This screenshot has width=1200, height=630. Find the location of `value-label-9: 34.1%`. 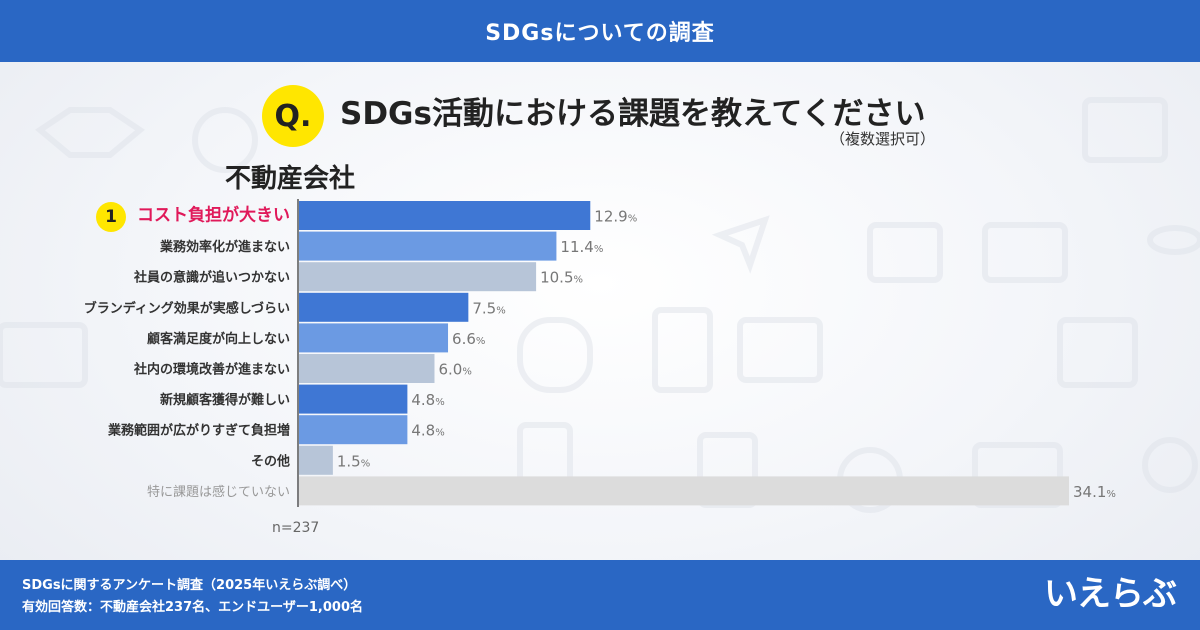

value-label-9: 34.1% is located at coordinates (1094, 492).